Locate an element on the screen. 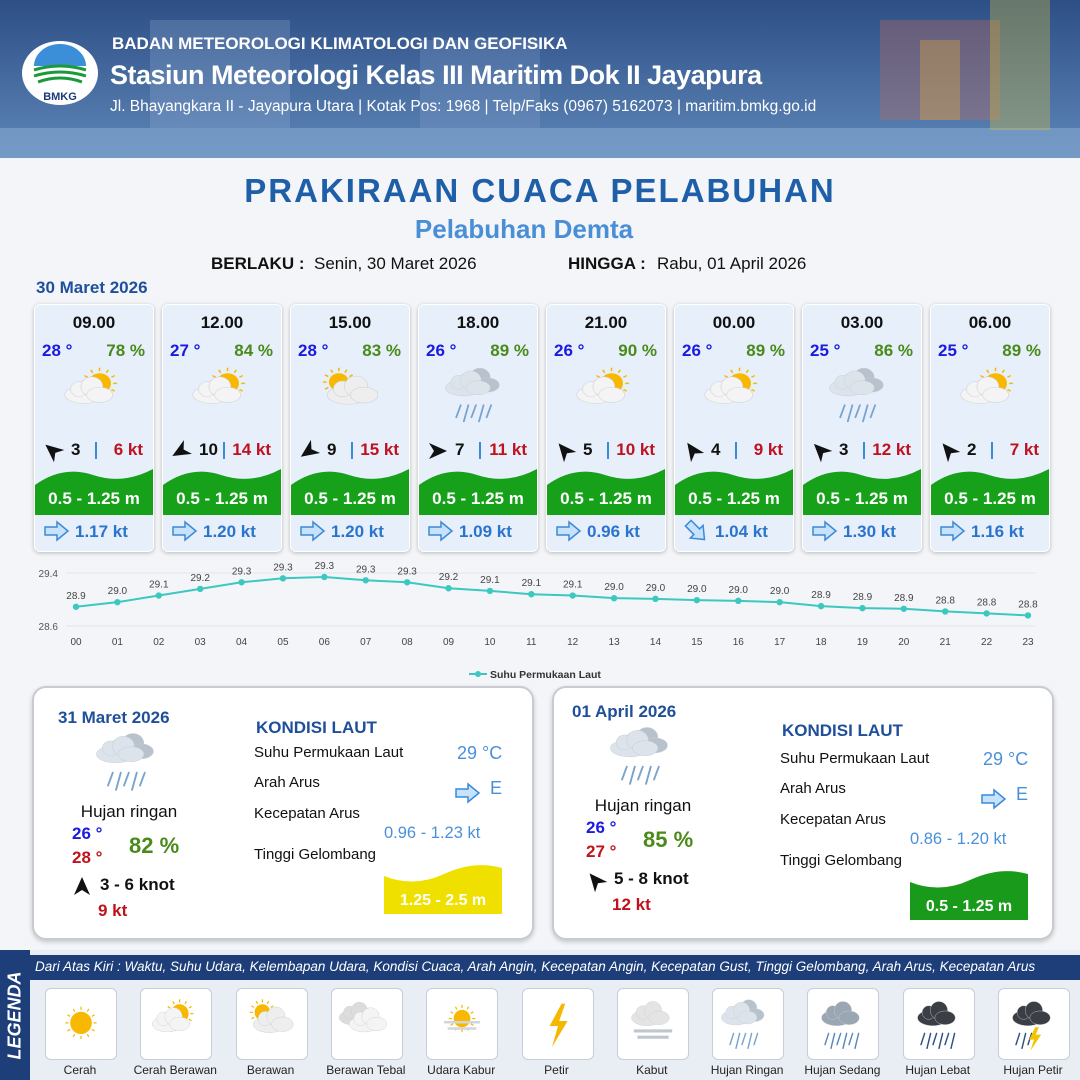  x-tick-label: 12 is located at coordinates (573, 642).